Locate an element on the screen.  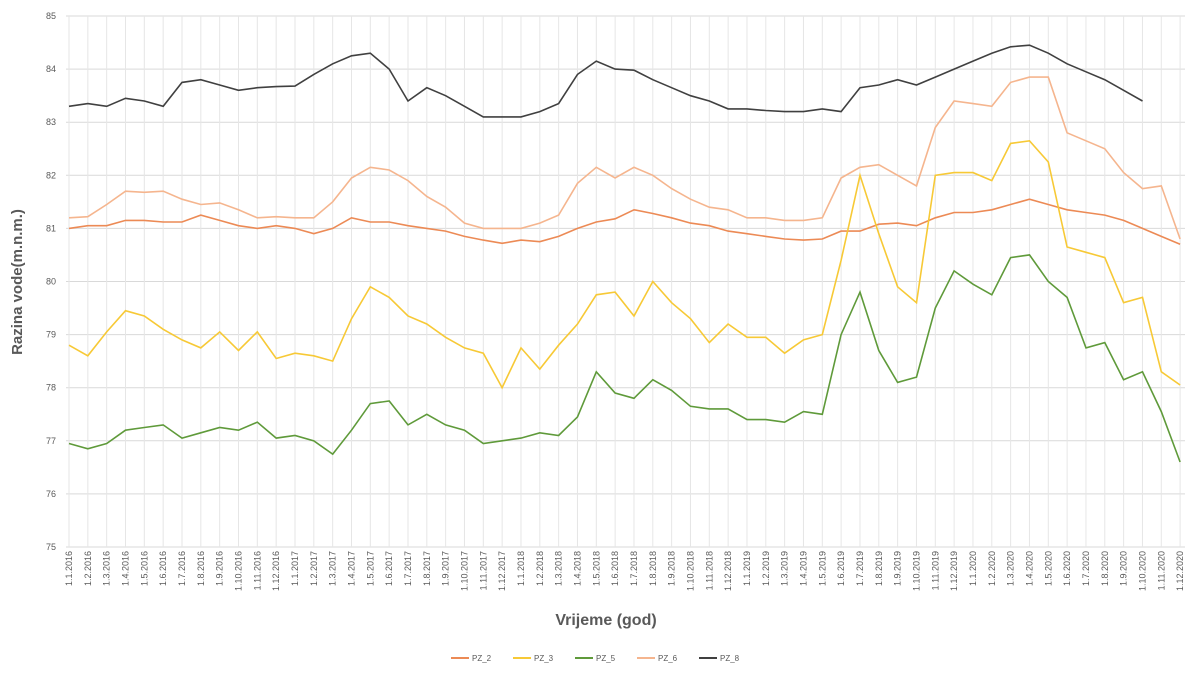
x-tick-label: 1.9.2020 is located at coordinates (1124, 568).